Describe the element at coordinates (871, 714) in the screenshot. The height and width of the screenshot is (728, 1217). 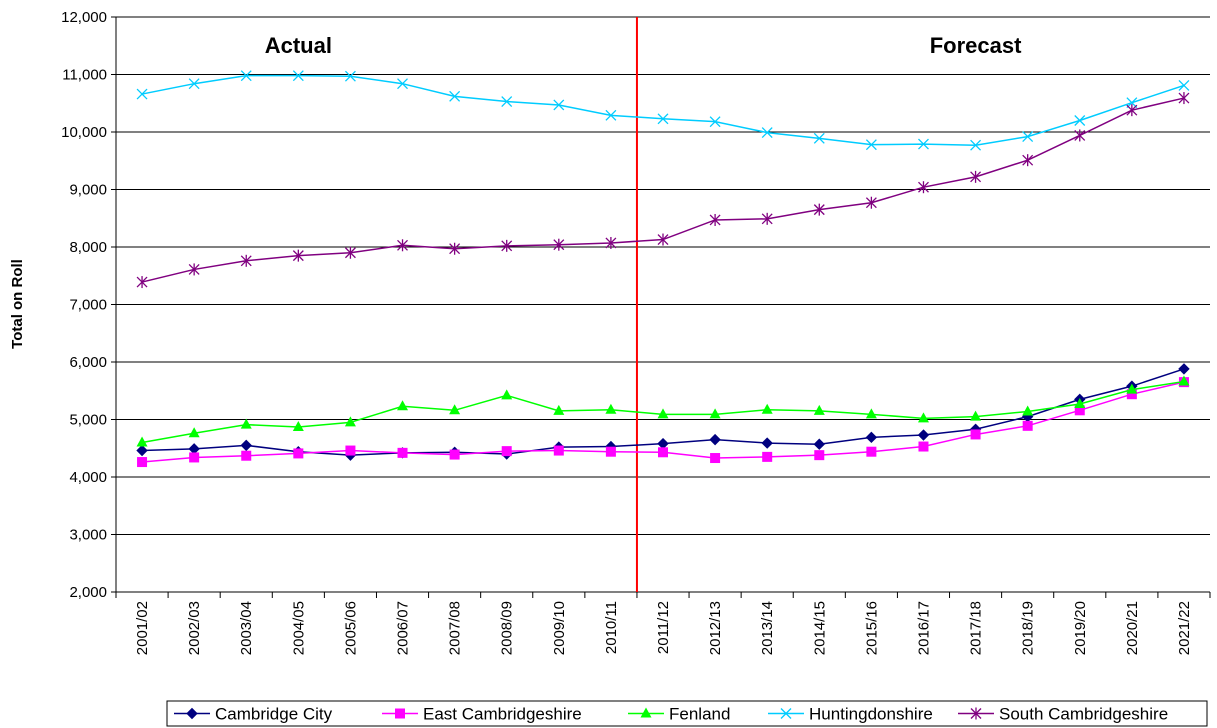
I see `legend-label: Huntingdonshire` at that location.